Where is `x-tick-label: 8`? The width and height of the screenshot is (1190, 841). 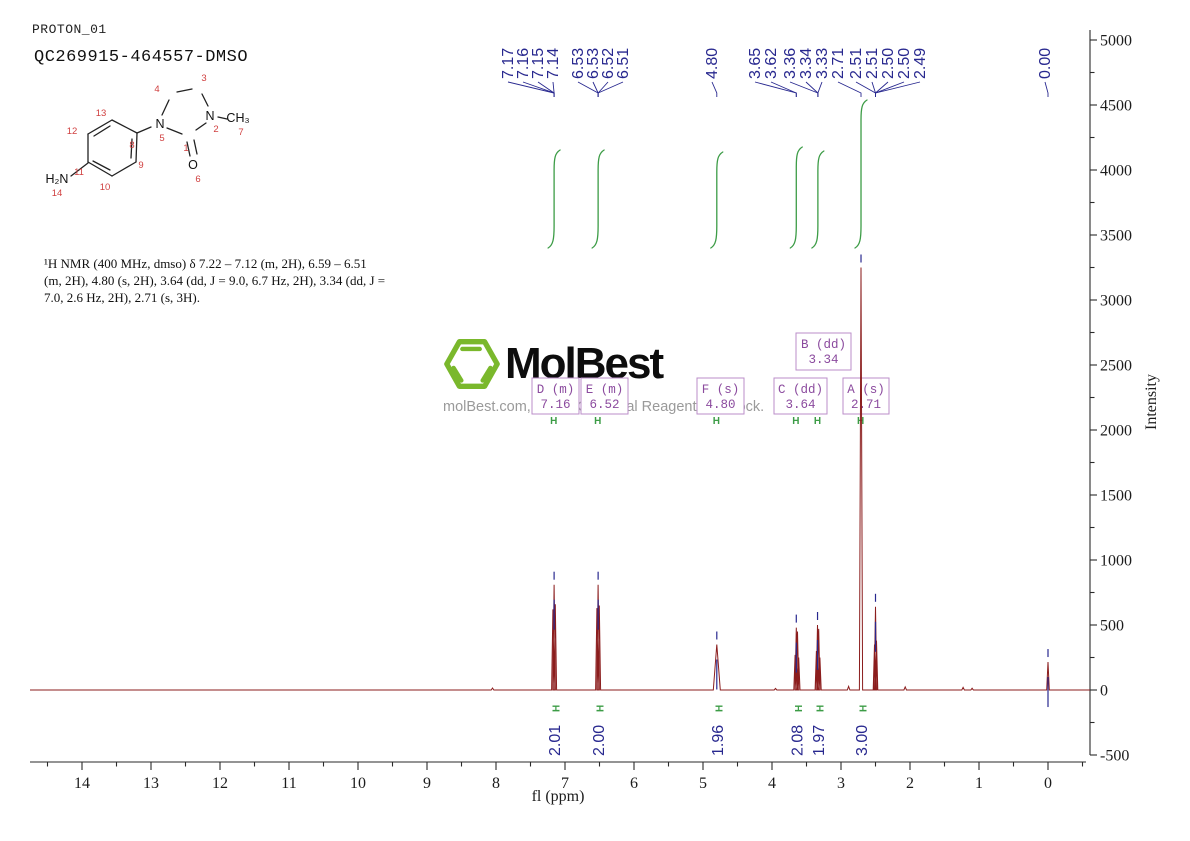 x-tick-label: 8 is located at coordinates (496, 783).